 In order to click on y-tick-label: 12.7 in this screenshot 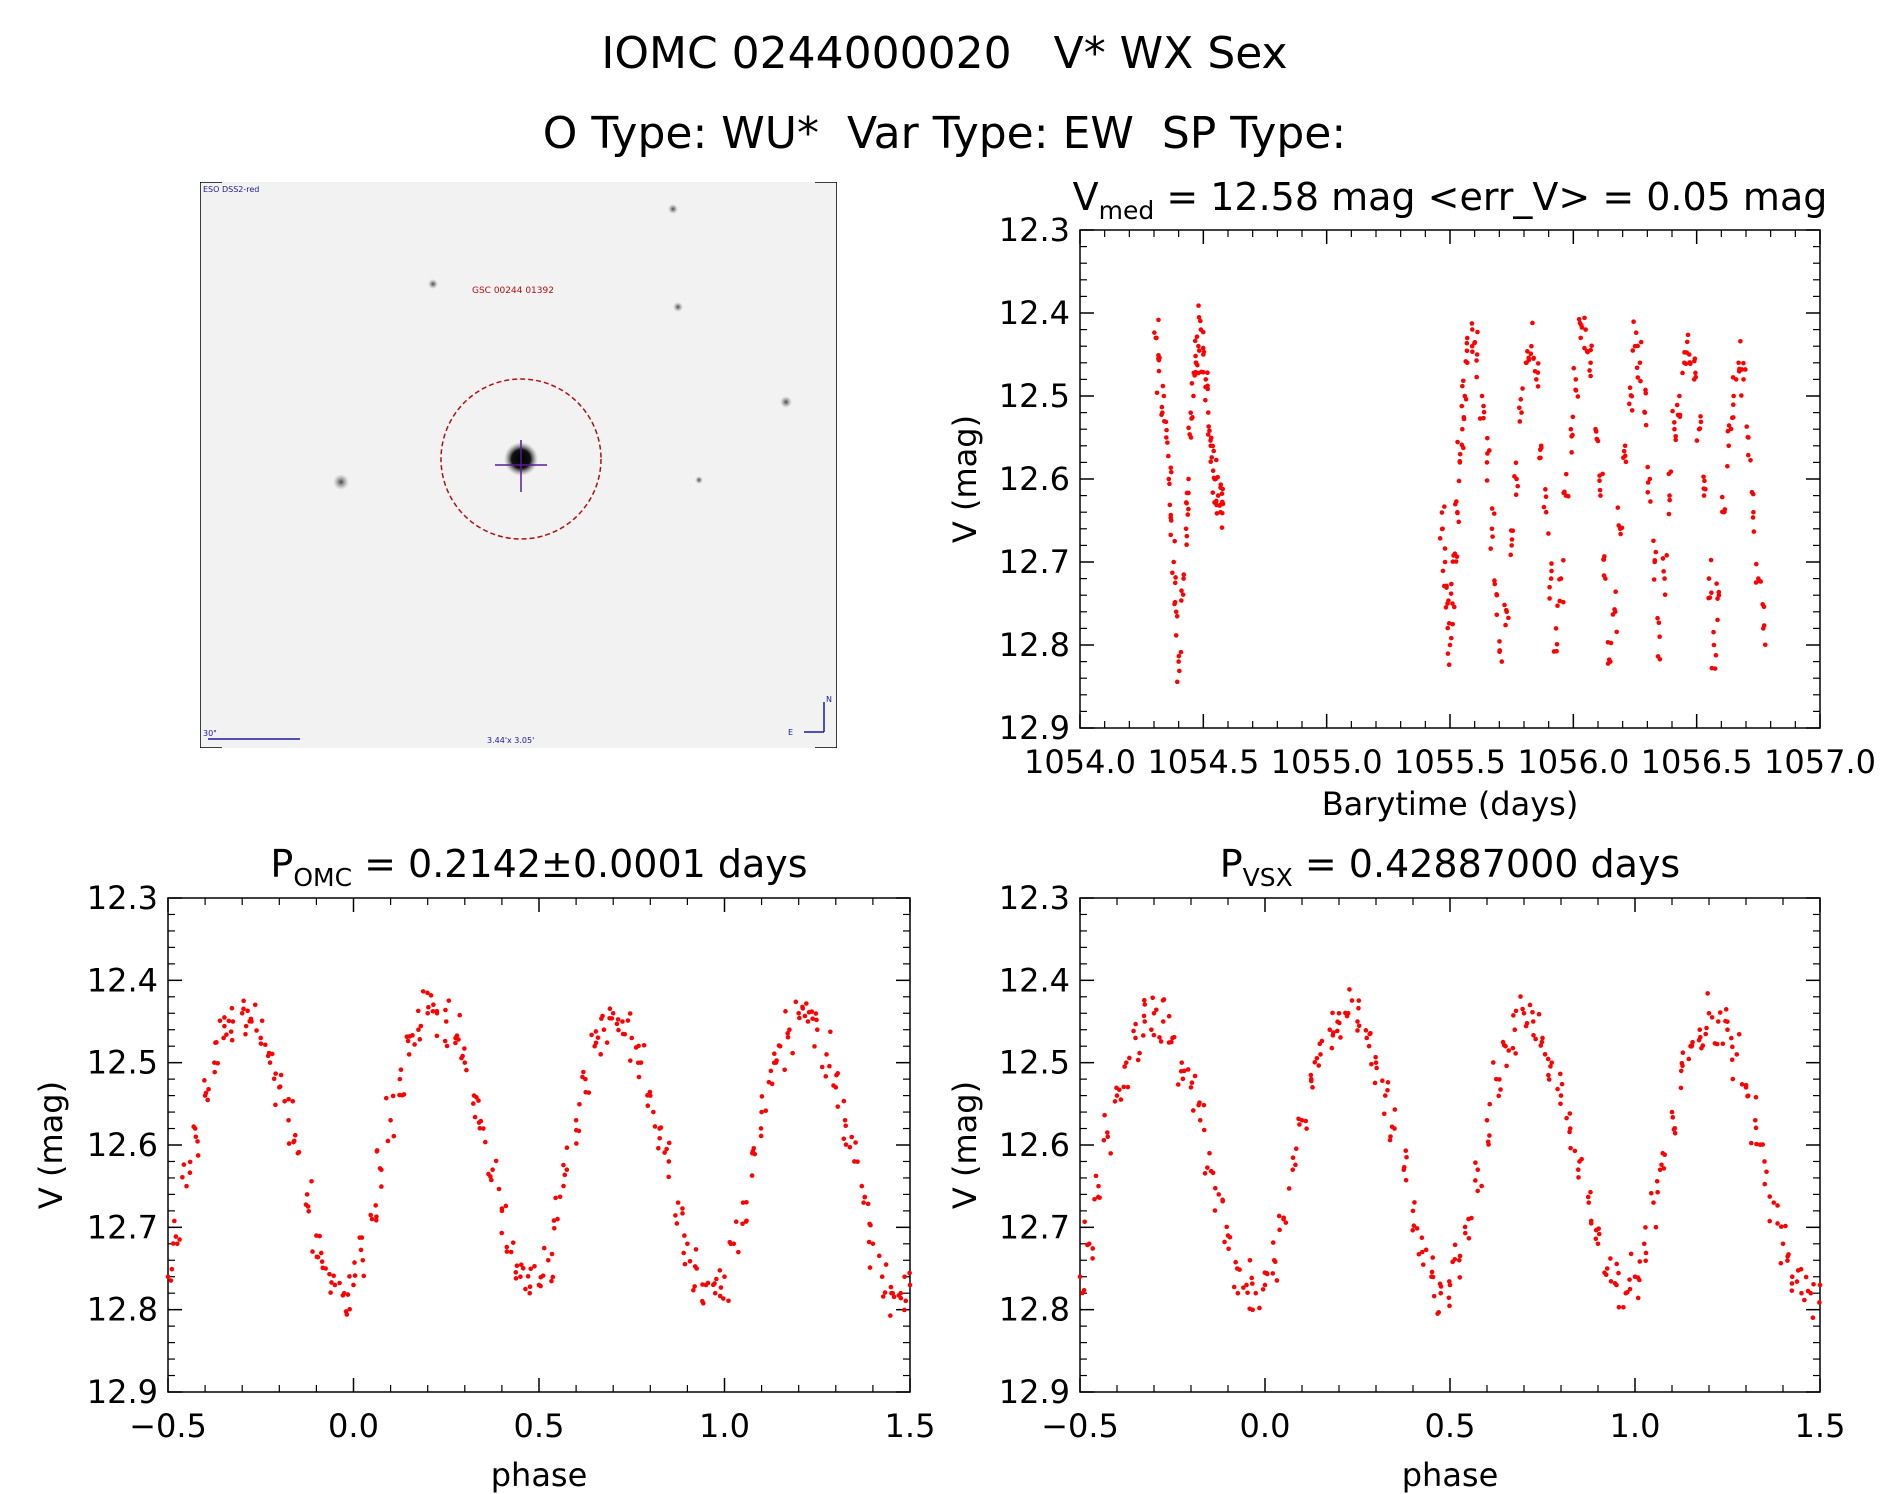, I will do `click(122, 1227)`.